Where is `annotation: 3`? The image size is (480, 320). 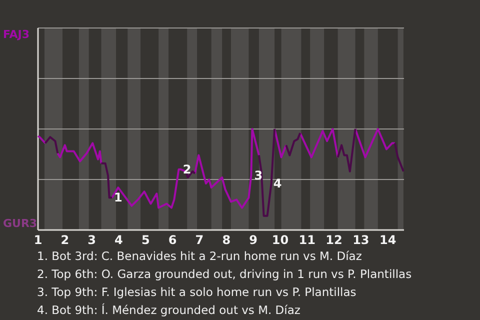 annotation: 3 is located at coordinates (258, 175).